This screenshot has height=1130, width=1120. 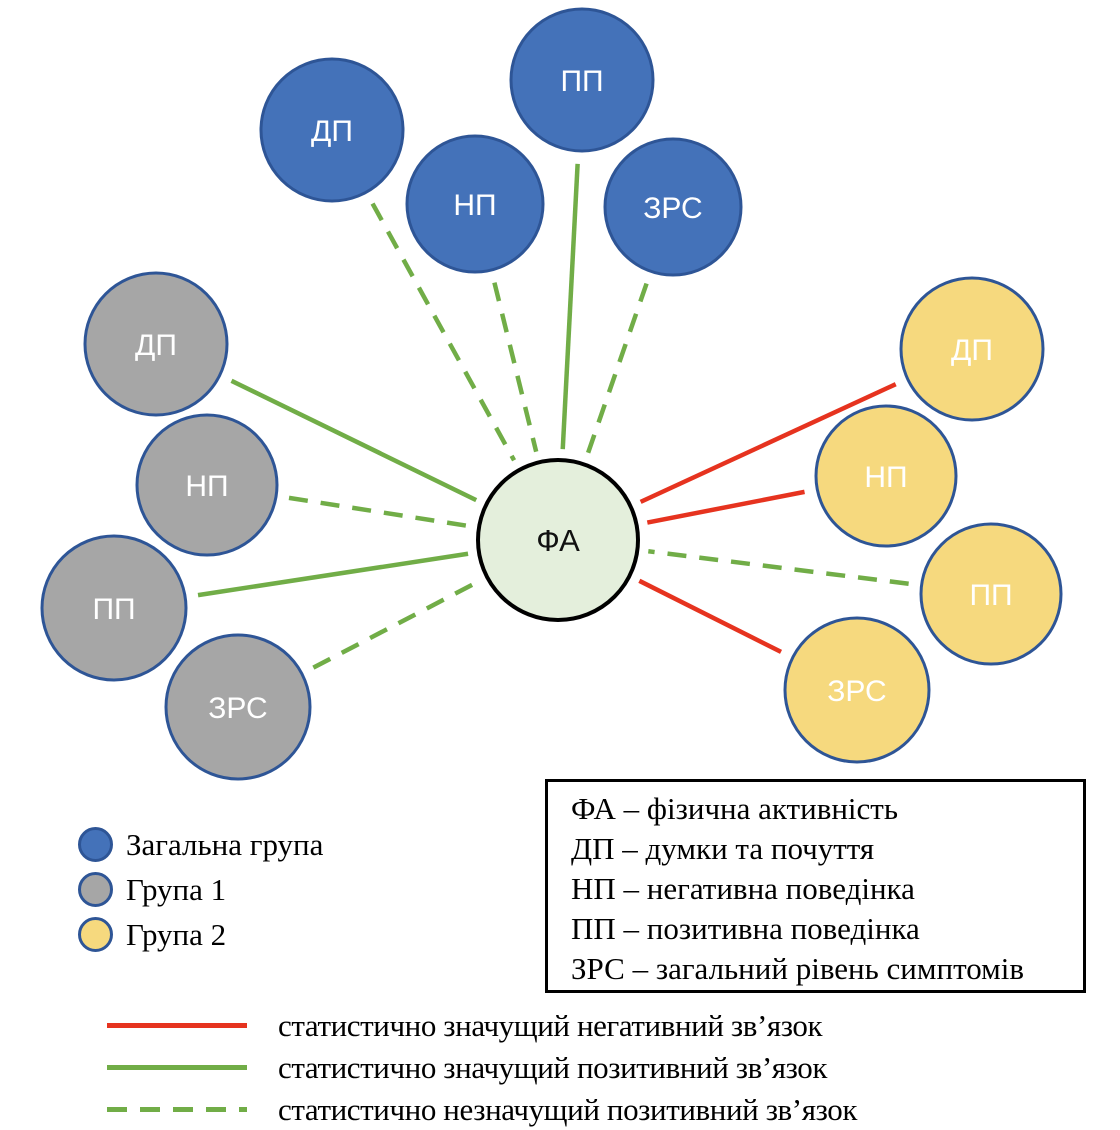 What do you see at coordinates (177, 1025) in the screenshot?
I see `red-solid-line-icon` at bounding box center [177, 1025].